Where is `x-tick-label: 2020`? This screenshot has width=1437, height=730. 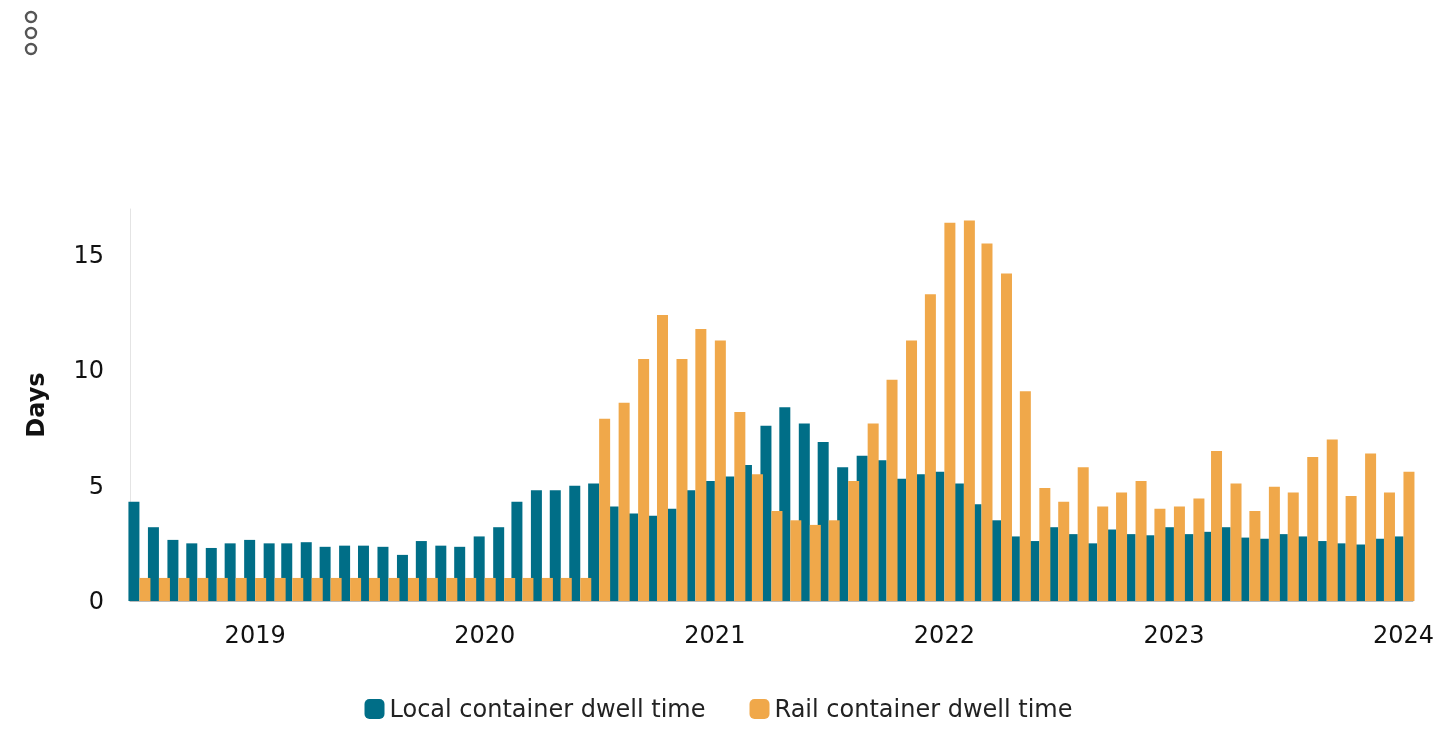
x-tick-label: 2020 is located at coordinates (485, 635).